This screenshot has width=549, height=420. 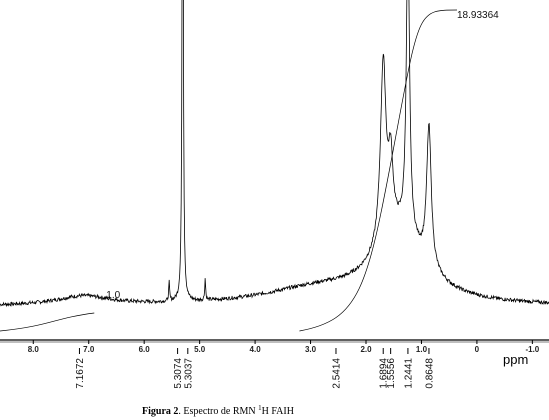 I want to click on peak-label: 5.3037, so click(x=188, y=373).